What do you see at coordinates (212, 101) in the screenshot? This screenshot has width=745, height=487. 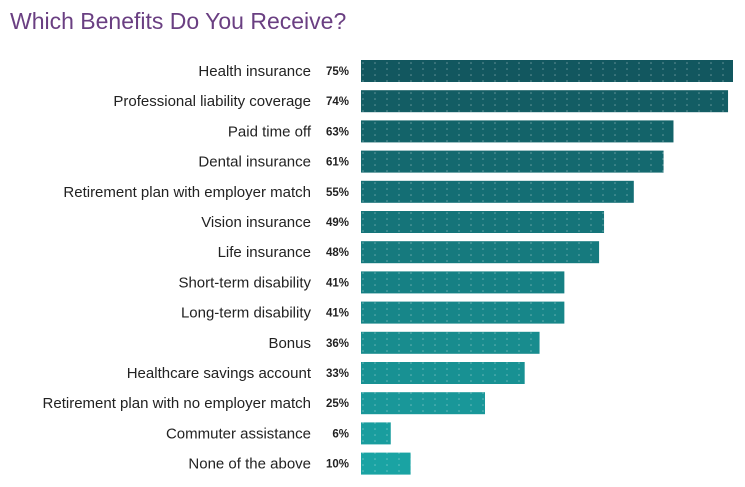 I see `category-label: Professional liability coverage` at bounding box center [212, 101].